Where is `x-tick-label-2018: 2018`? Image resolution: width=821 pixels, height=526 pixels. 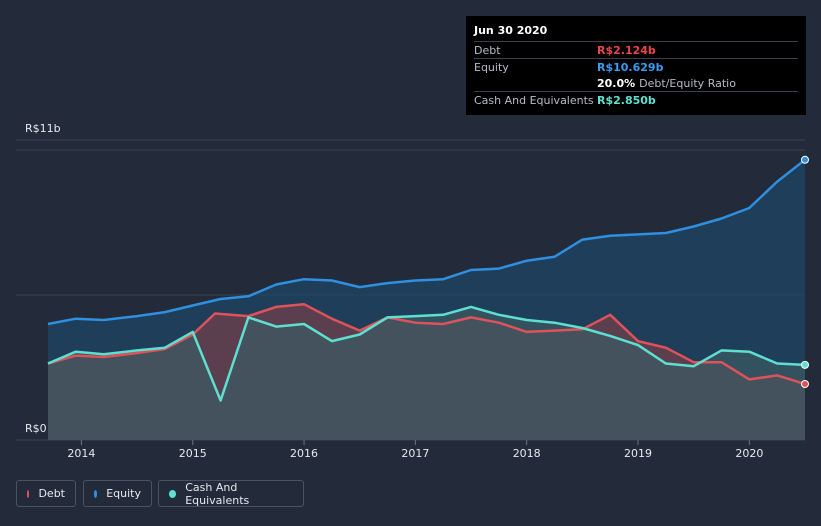 x-tick-label-2018: 2018 is located at coordinates (527, 453).